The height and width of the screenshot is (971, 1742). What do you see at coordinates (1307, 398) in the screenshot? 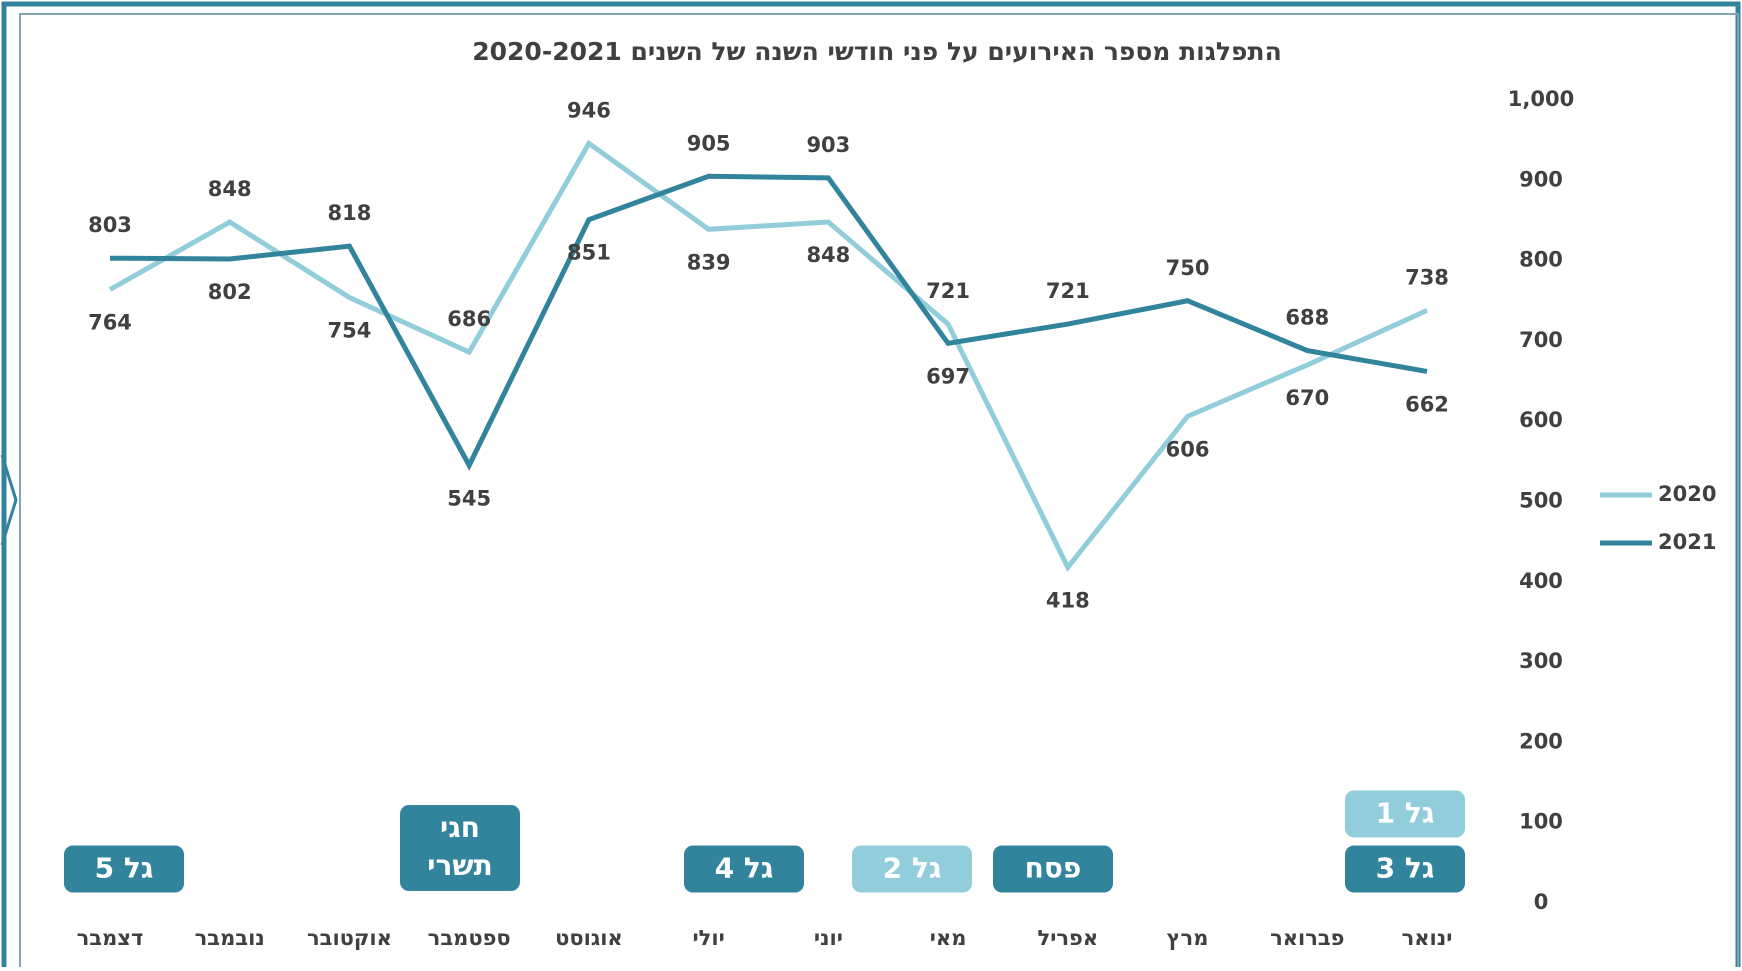
I see `data-label: 670` at bounding box center [1307, 398].